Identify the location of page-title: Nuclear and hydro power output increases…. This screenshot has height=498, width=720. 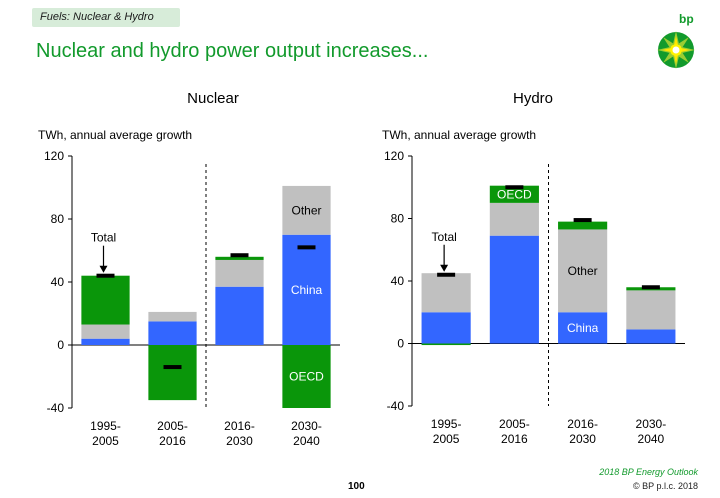
(232, 51).